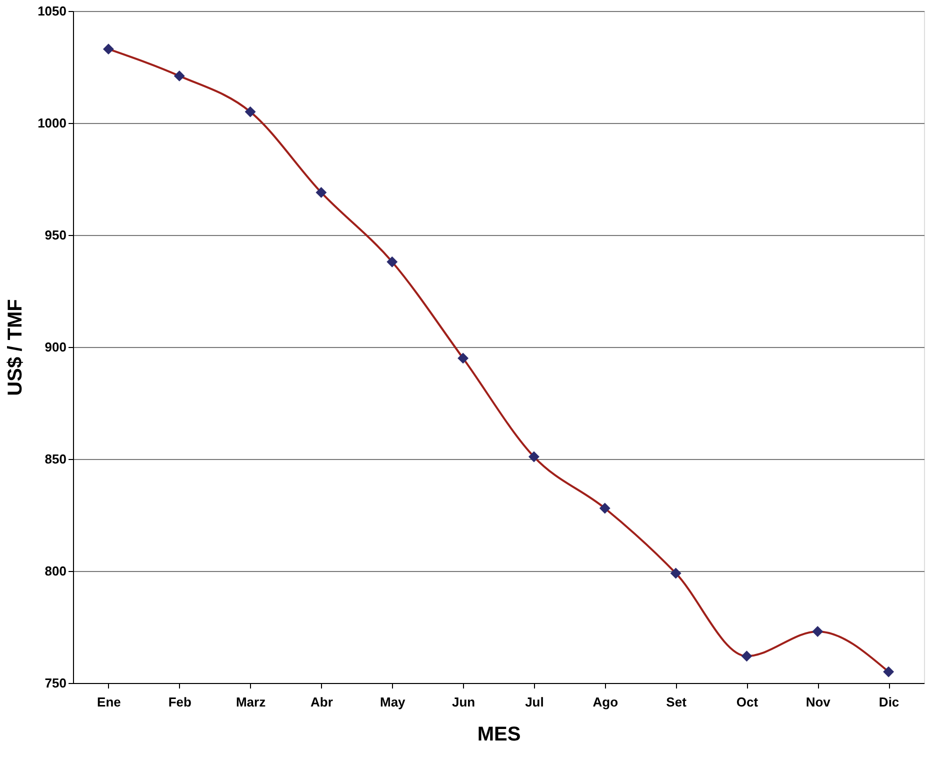 The height and width of the screenshot is (769, 949). What do you see at coordinates (605, 702) in the screenshot?
I see `x-tick-label: Ago` at bounding box center [605, 702].